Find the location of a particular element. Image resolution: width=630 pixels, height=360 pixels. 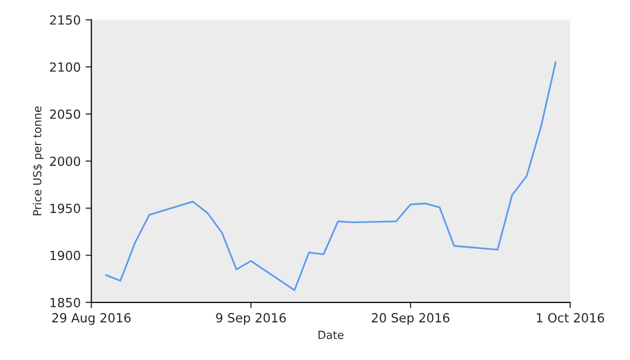

y-tick-label: 1850 is located at coordinates (65, 303).